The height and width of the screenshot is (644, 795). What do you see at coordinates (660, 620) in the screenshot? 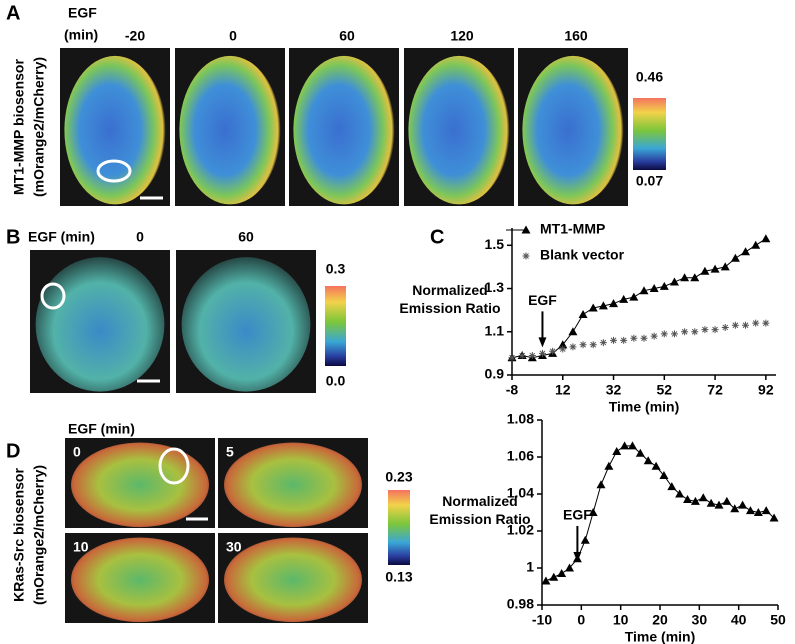
I see `label: 20` at bounding box center [660, 620].